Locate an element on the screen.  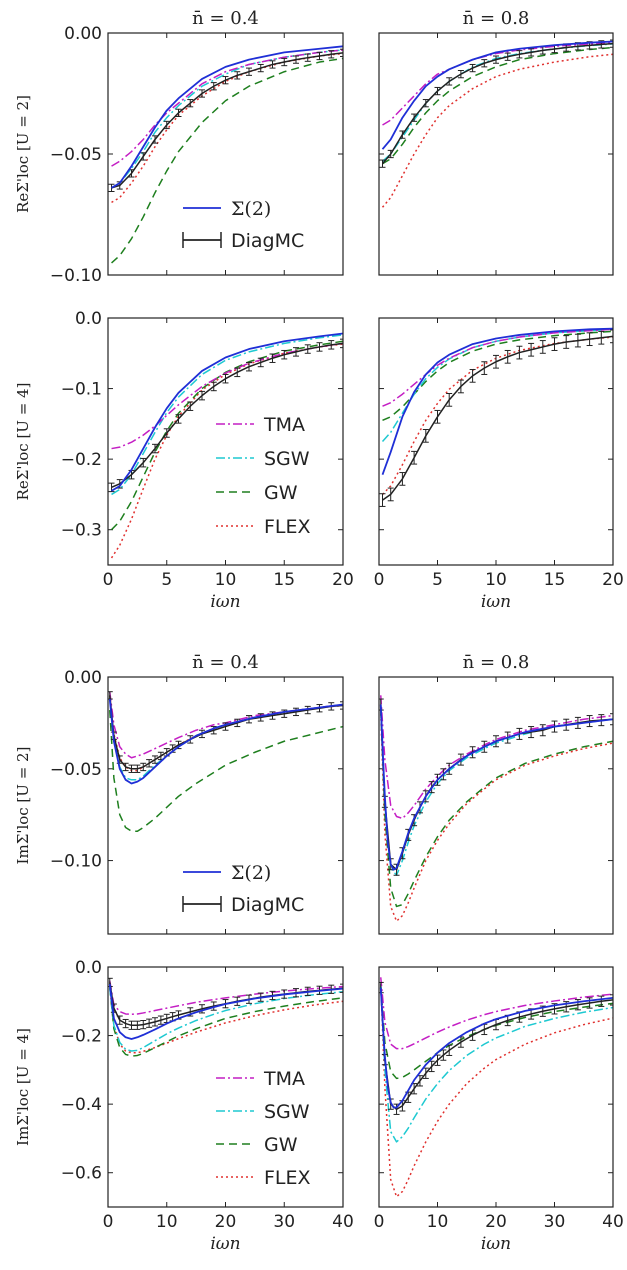
y-axis-label: ImΣ'loc [U = 2] is located at coordinates (23, 806).